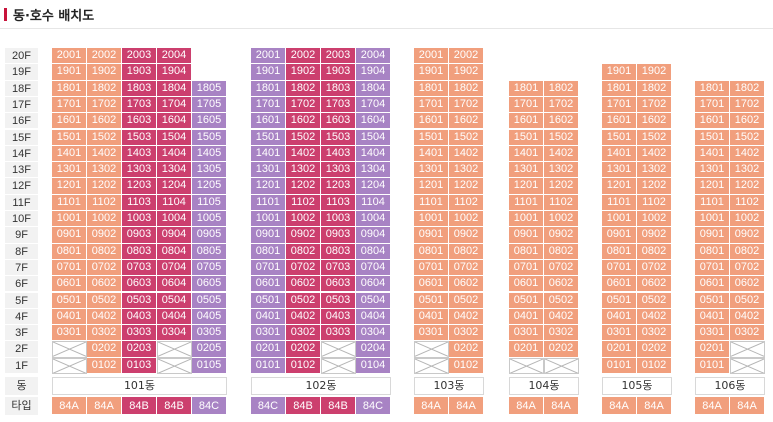 This screenshot has height=422, width=773. Describe the element at coordinates (373, 137) in the screenshot. I see `unit-cell: 1504` at that location.